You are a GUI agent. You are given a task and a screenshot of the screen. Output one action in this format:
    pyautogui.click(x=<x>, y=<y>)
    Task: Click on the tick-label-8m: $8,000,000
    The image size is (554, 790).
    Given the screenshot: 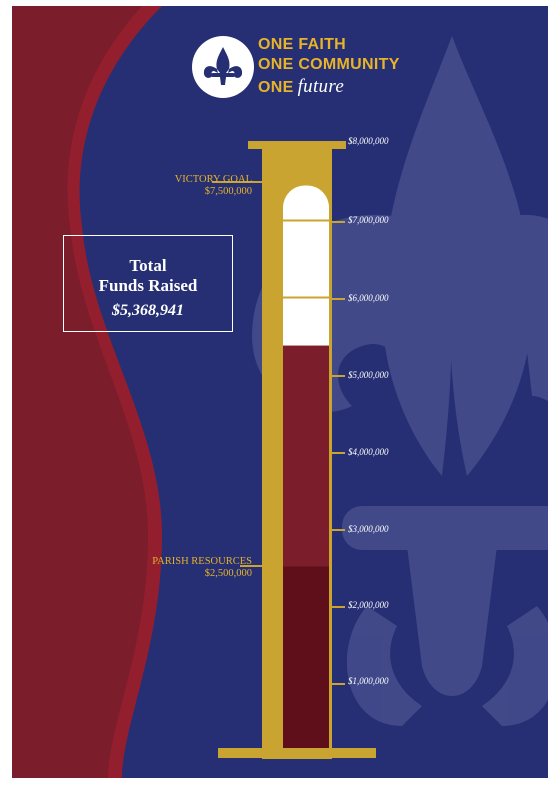 What is the action you would take?
    pyautogui.click(x=368, y=141)
    